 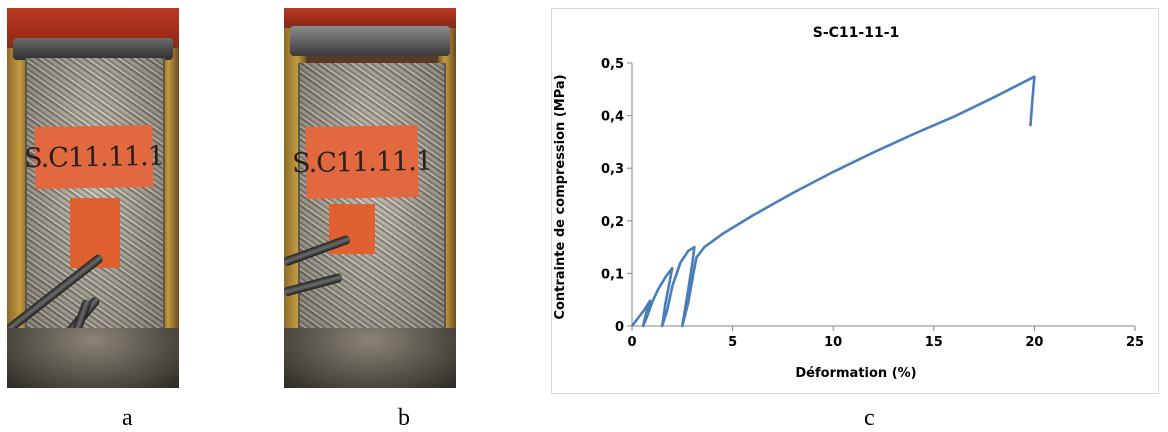 I want to click on y-tick-label: 0,4, so click(x=612, y=117).